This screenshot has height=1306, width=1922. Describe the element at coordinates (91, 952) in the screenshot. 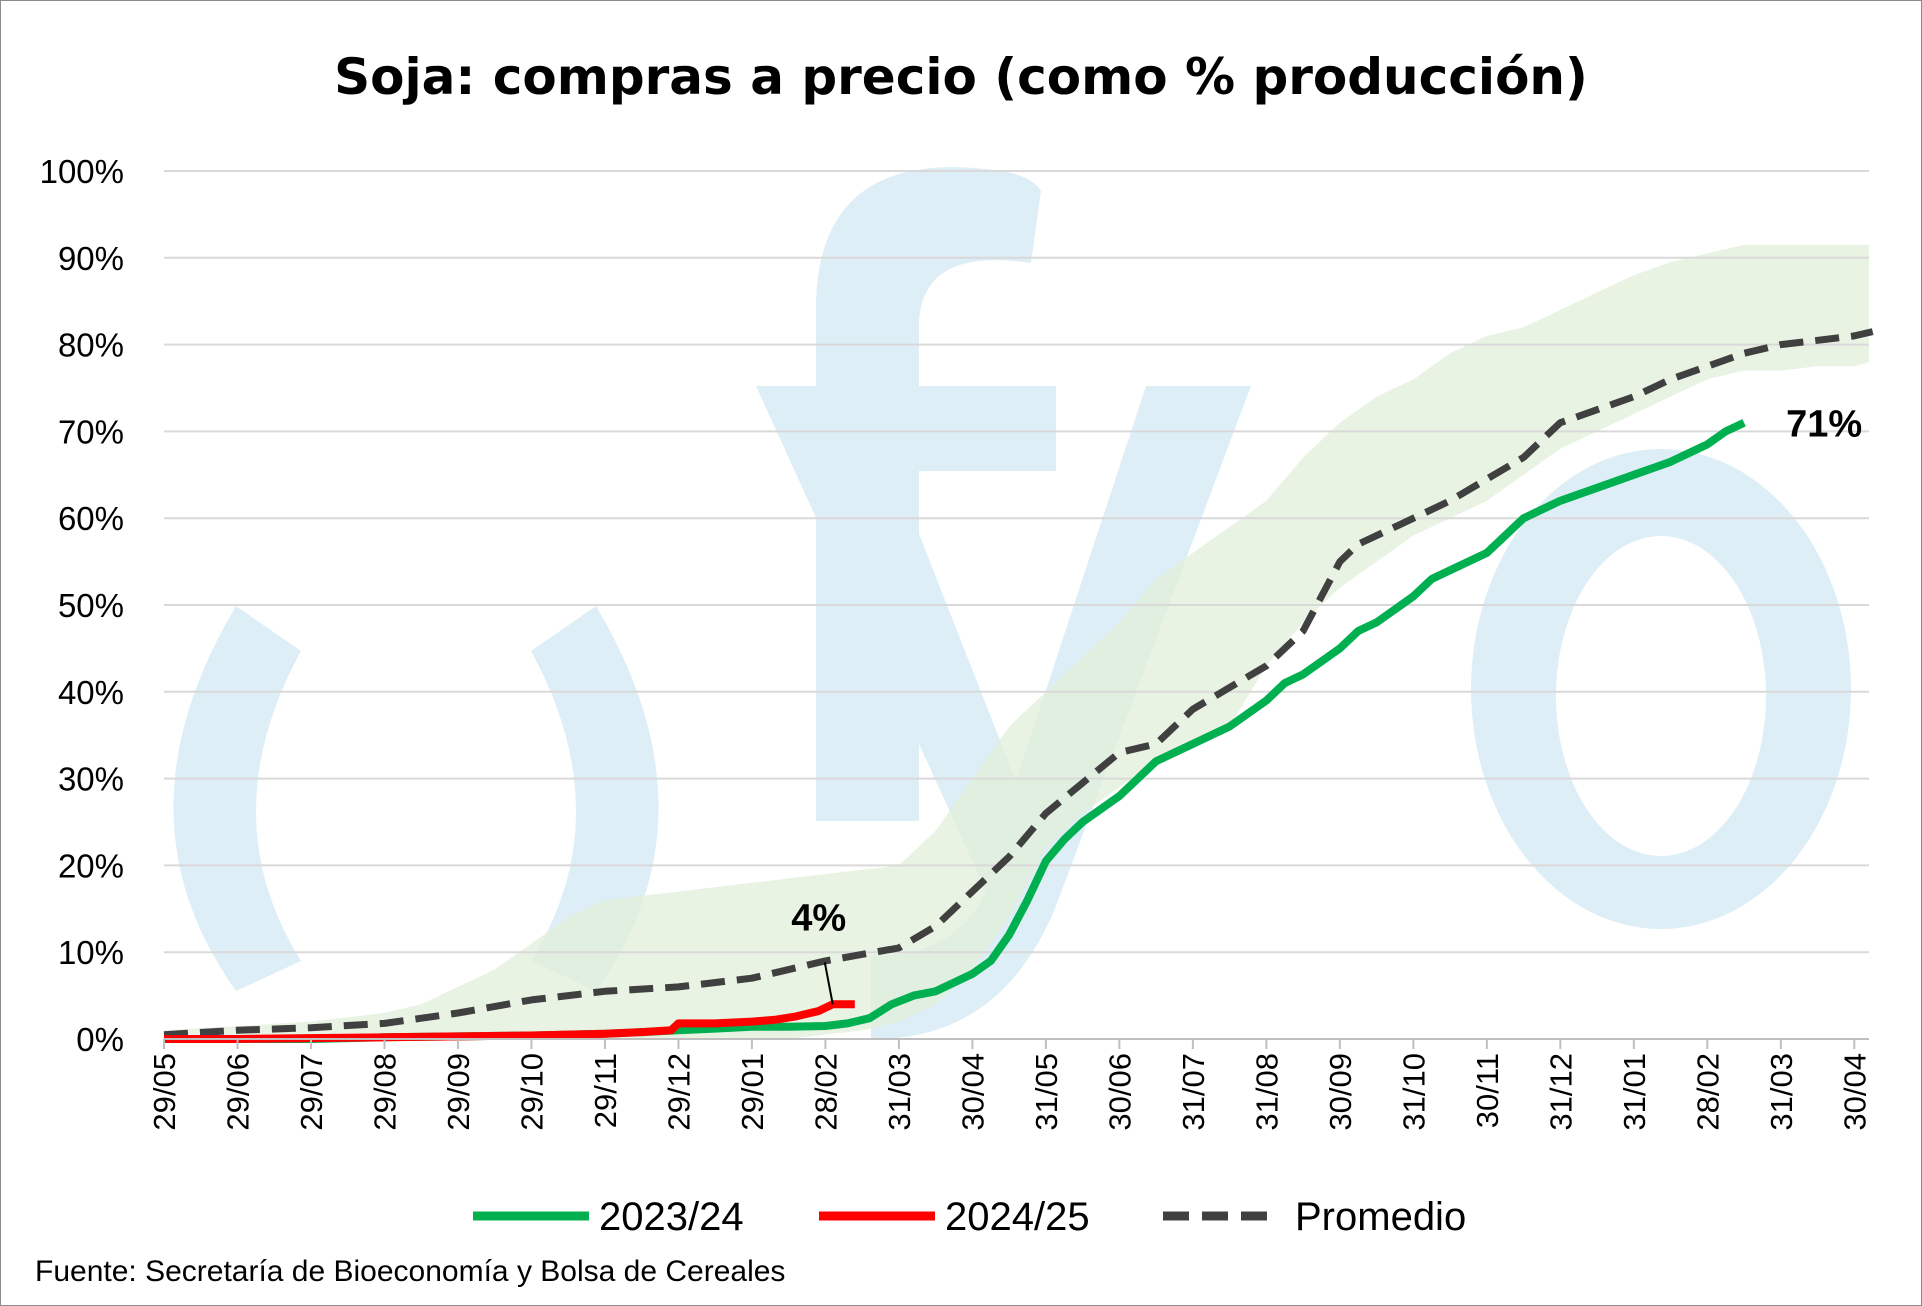

I see `y-tick-label: 10%` at that location.